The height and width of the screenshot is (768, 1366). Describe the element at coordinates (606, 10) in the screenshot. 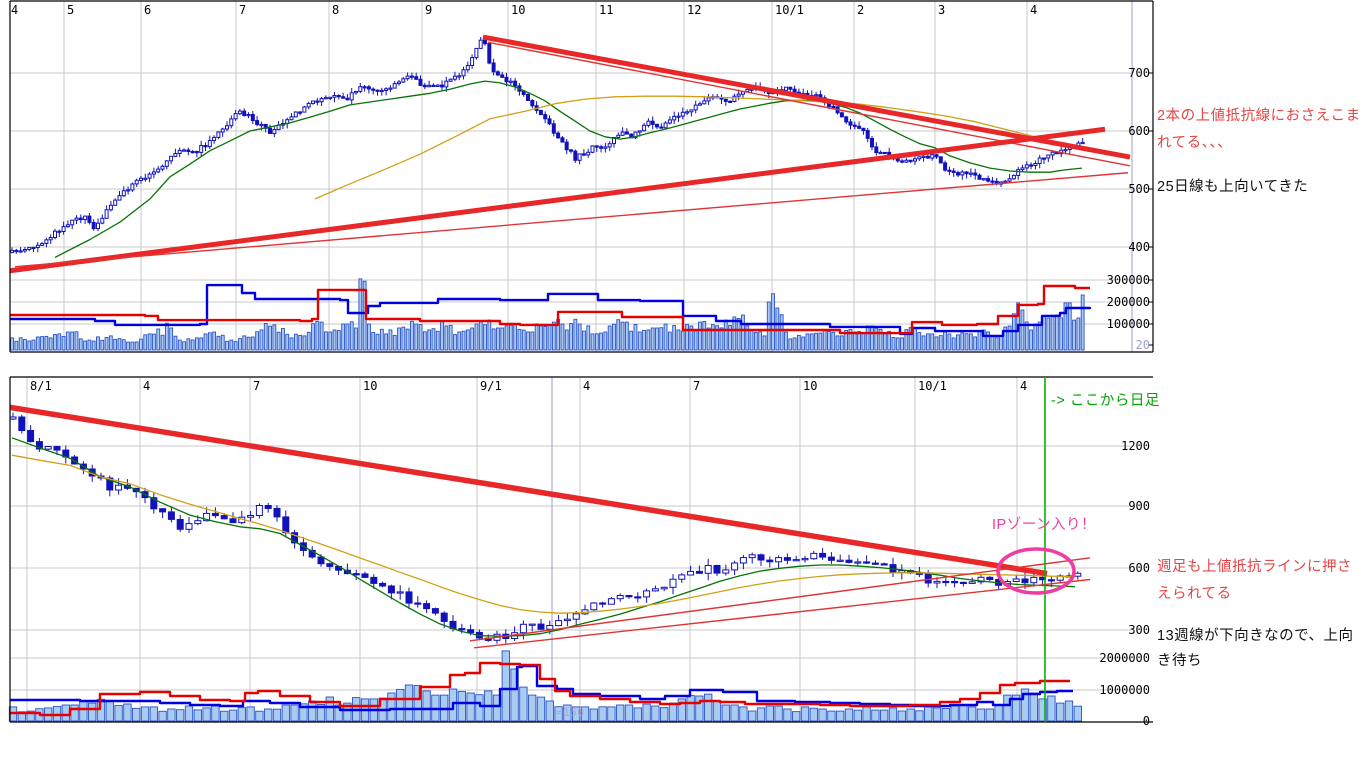

I see `x-axis-tick-label: 11` at that location.